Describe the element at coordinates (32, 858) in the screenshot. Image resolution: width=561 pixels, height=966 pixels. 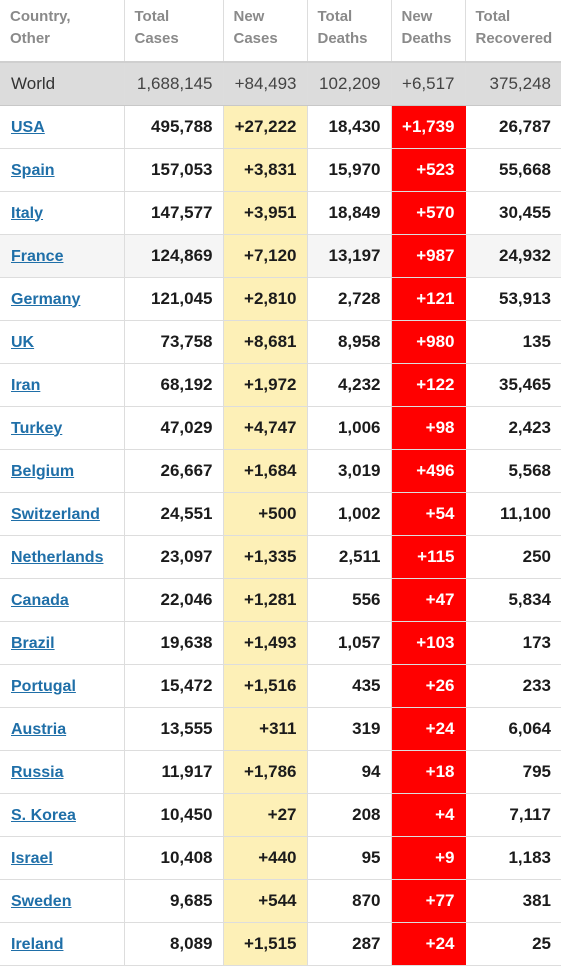
I see `country-link: Israel` at that location.